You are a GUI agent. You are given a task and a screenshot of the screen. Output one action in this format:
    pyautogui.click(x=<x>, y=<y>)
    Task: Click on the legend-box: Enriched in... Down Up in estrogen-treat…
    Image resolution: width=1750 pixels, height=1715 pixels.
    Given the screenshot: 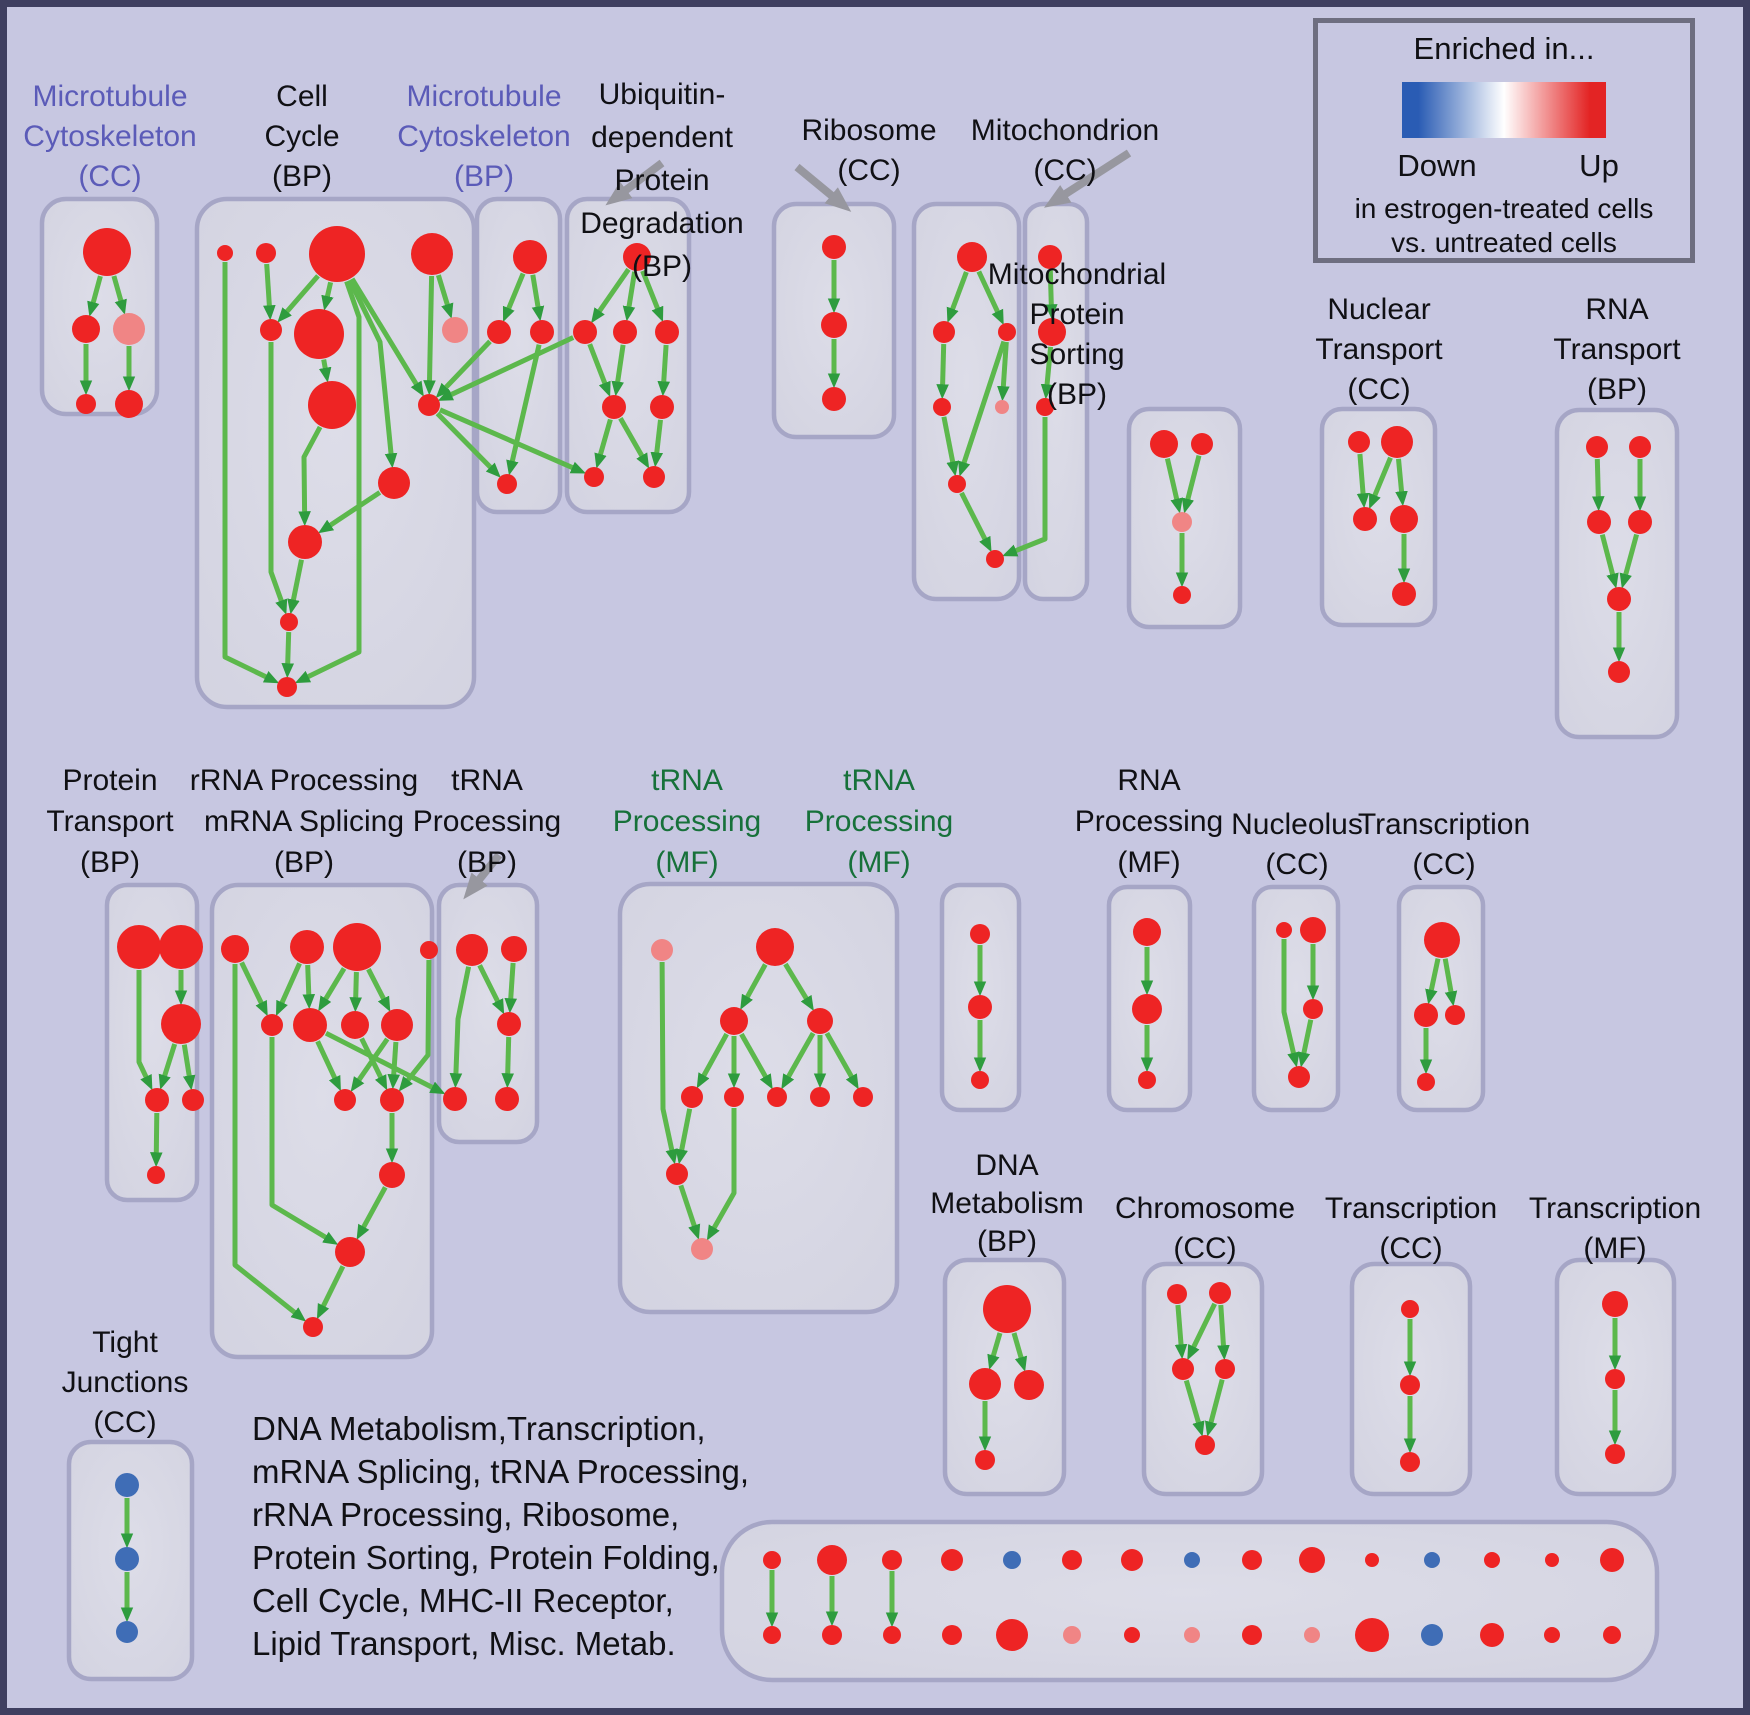 What is the action you would take?
    pyautogui.click(x=1504, y=140)
    